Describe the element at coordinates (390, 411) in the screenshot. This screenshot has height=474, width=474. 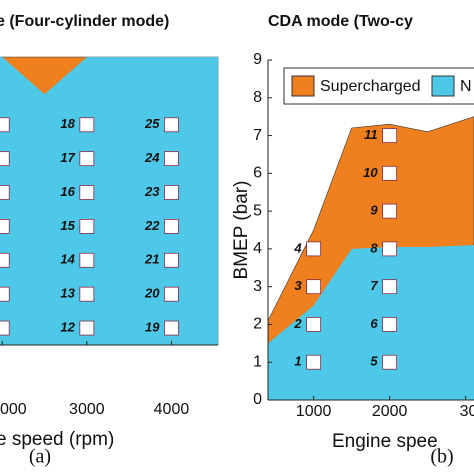
I see `x-tick-label: 2000` at that location.